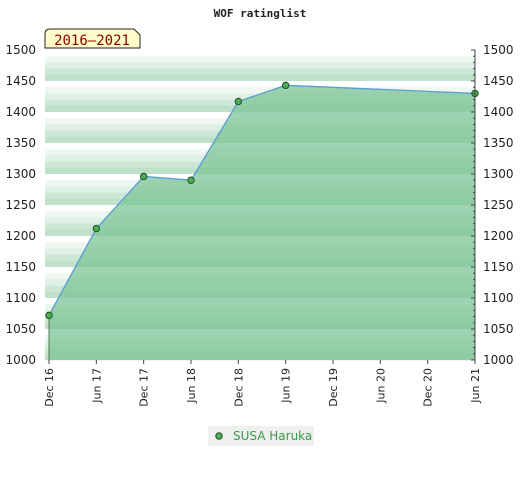  I want to click on y-tick-label-right: 1200, so click(498, 236).